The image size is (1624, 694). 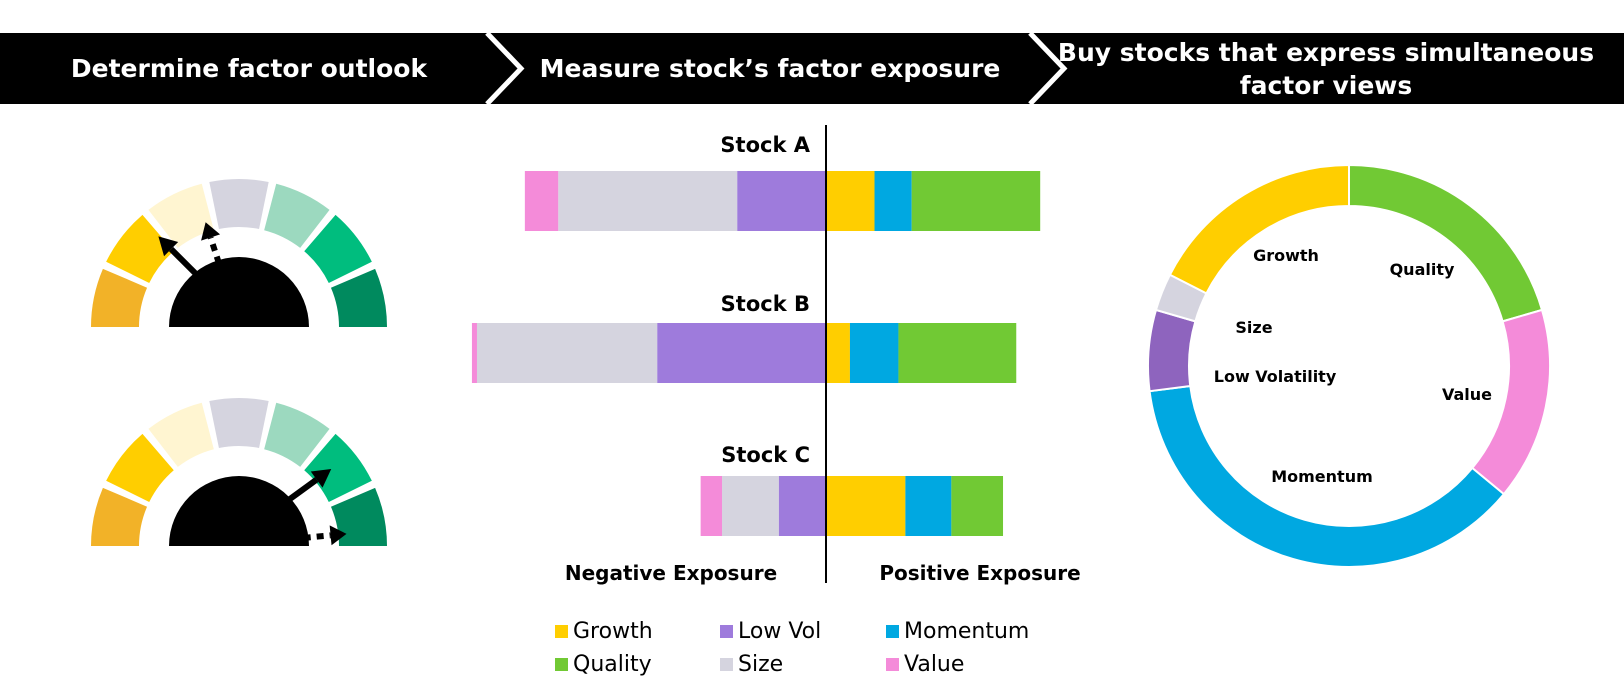 What do you see at coordinates (1322, 476) in the screenshot?
I see `donut-label-momentum: Momentum` at bounding box center [1322, 476].